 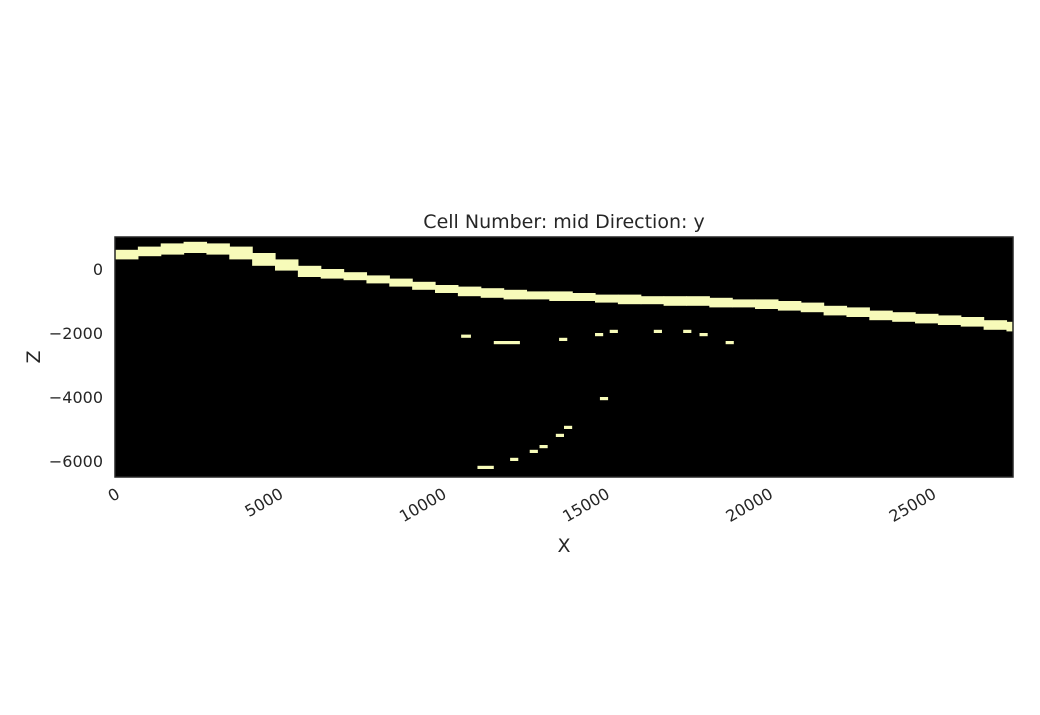 I want to click on x-tick-label: 25000, so click(x=913, y=505).